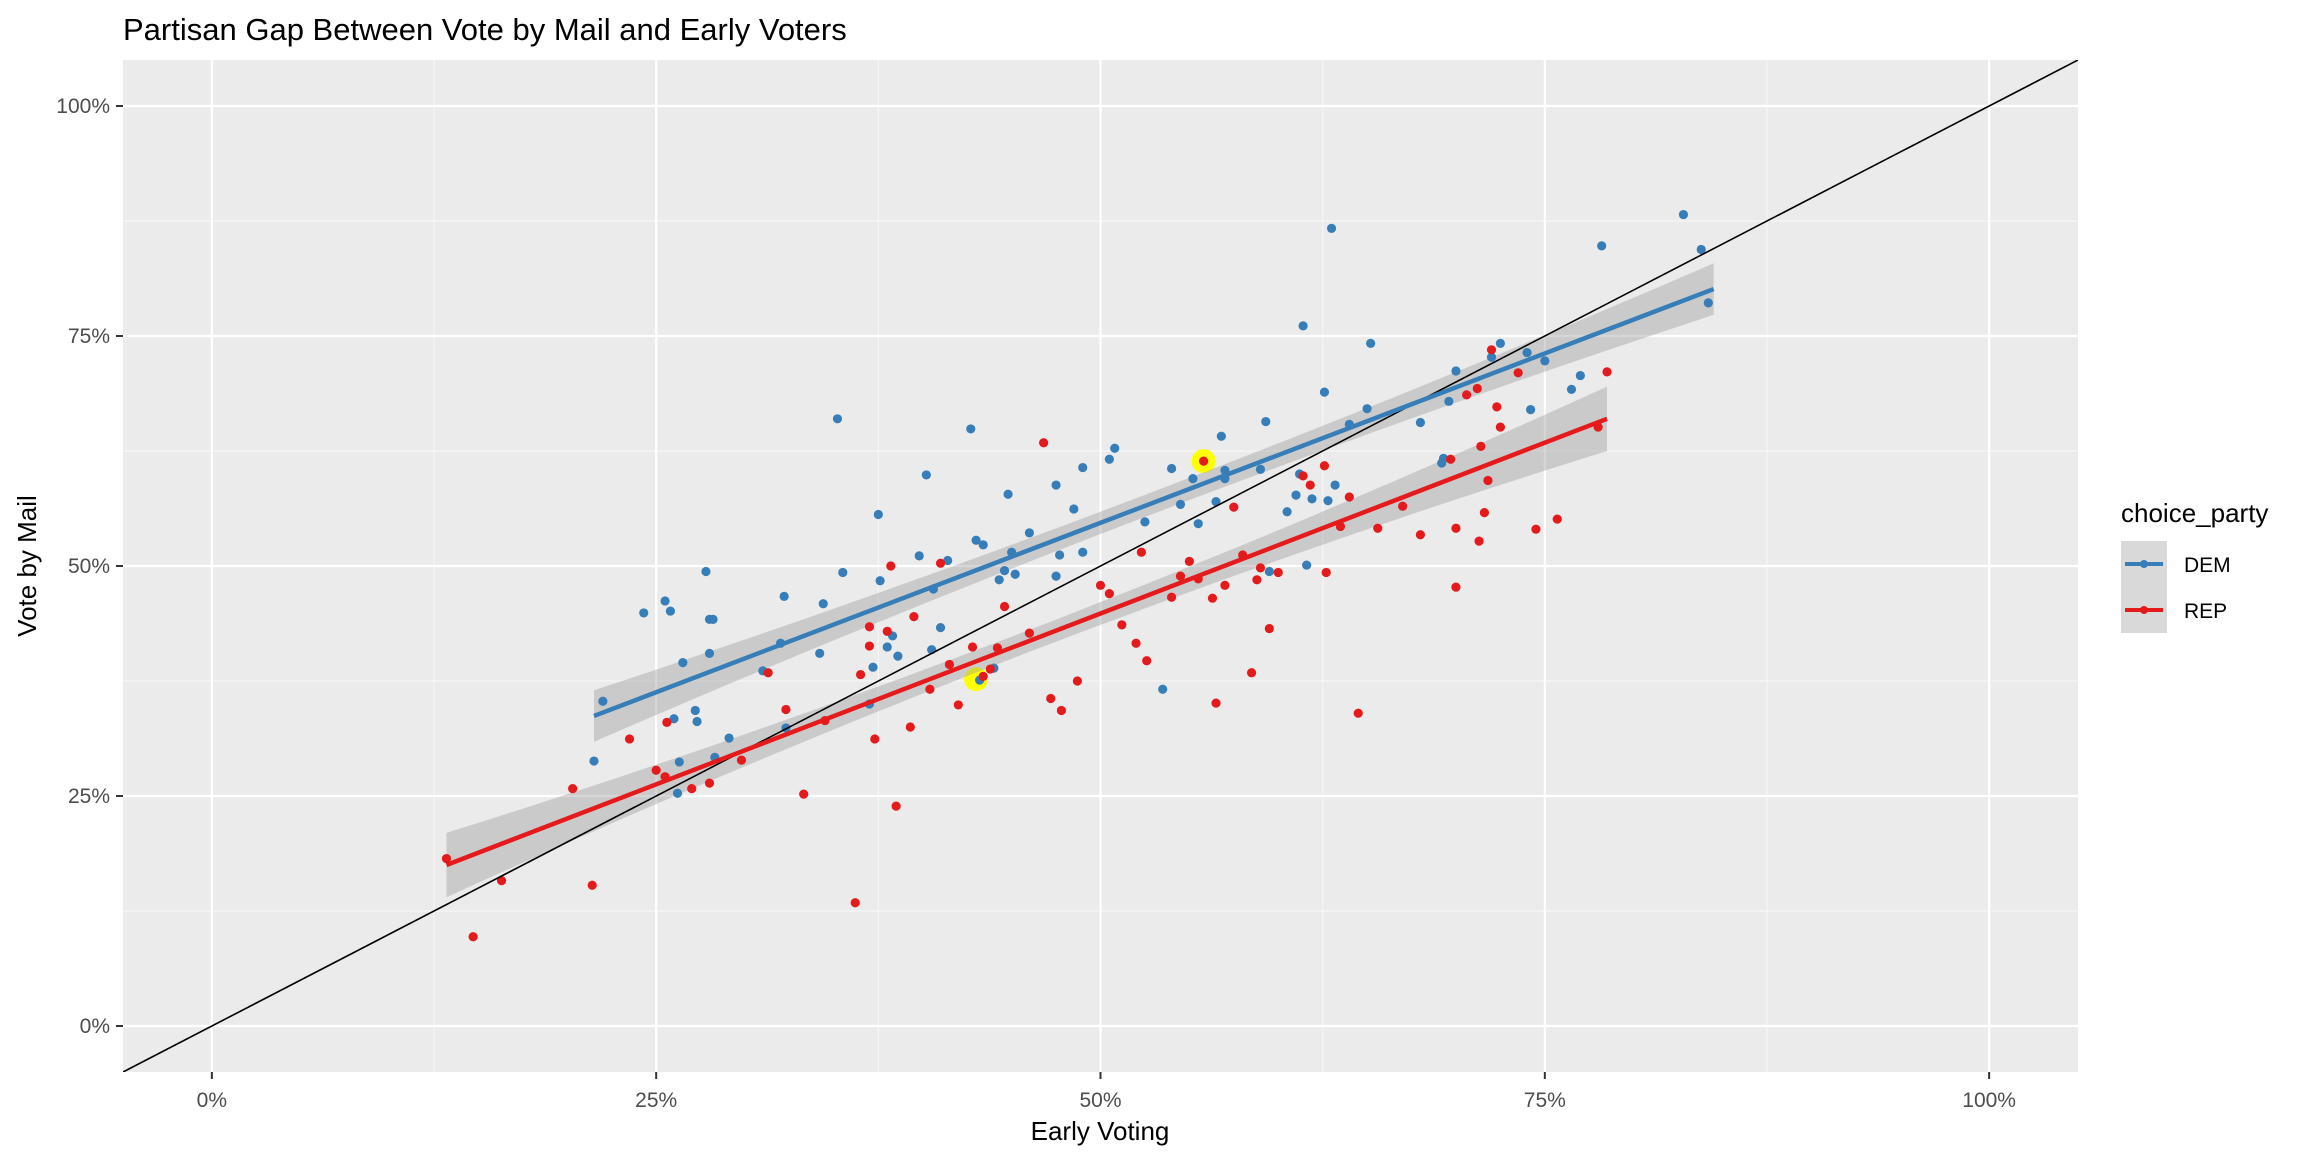  What do you see at coordinates (2205, 611) in the screenshot?
I see `legend-label-rep: REP` at bounding box center [2205, 611].